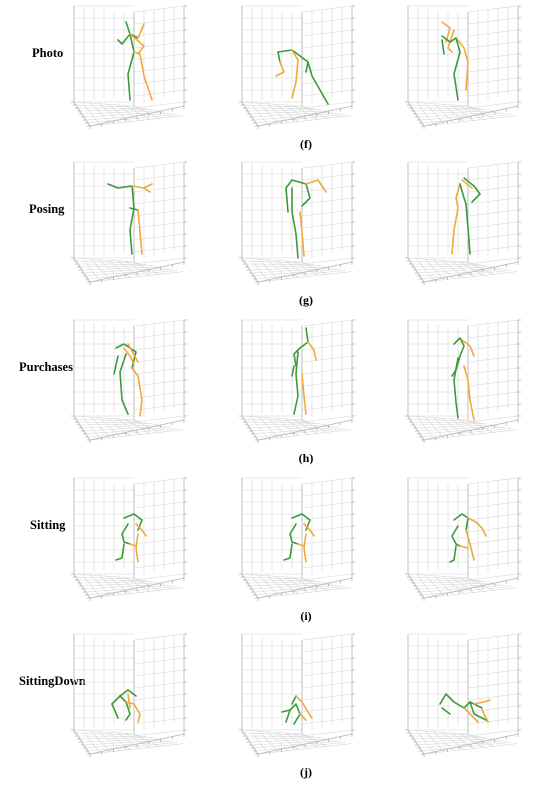 Image resolution: width=550 pixels, height=785 pixels. What do you see at coordinates (47, 209) in the screenshot?
I see `row-label: Posing` at bounding box center [47, 209].